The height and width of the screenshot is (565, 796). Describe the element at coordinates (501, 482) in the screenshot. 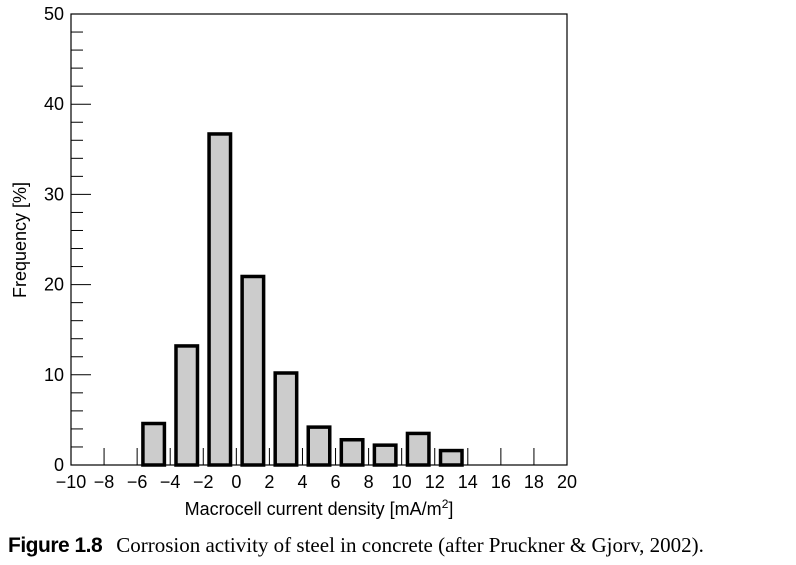

I see `x-tick-label: 16` at that location.